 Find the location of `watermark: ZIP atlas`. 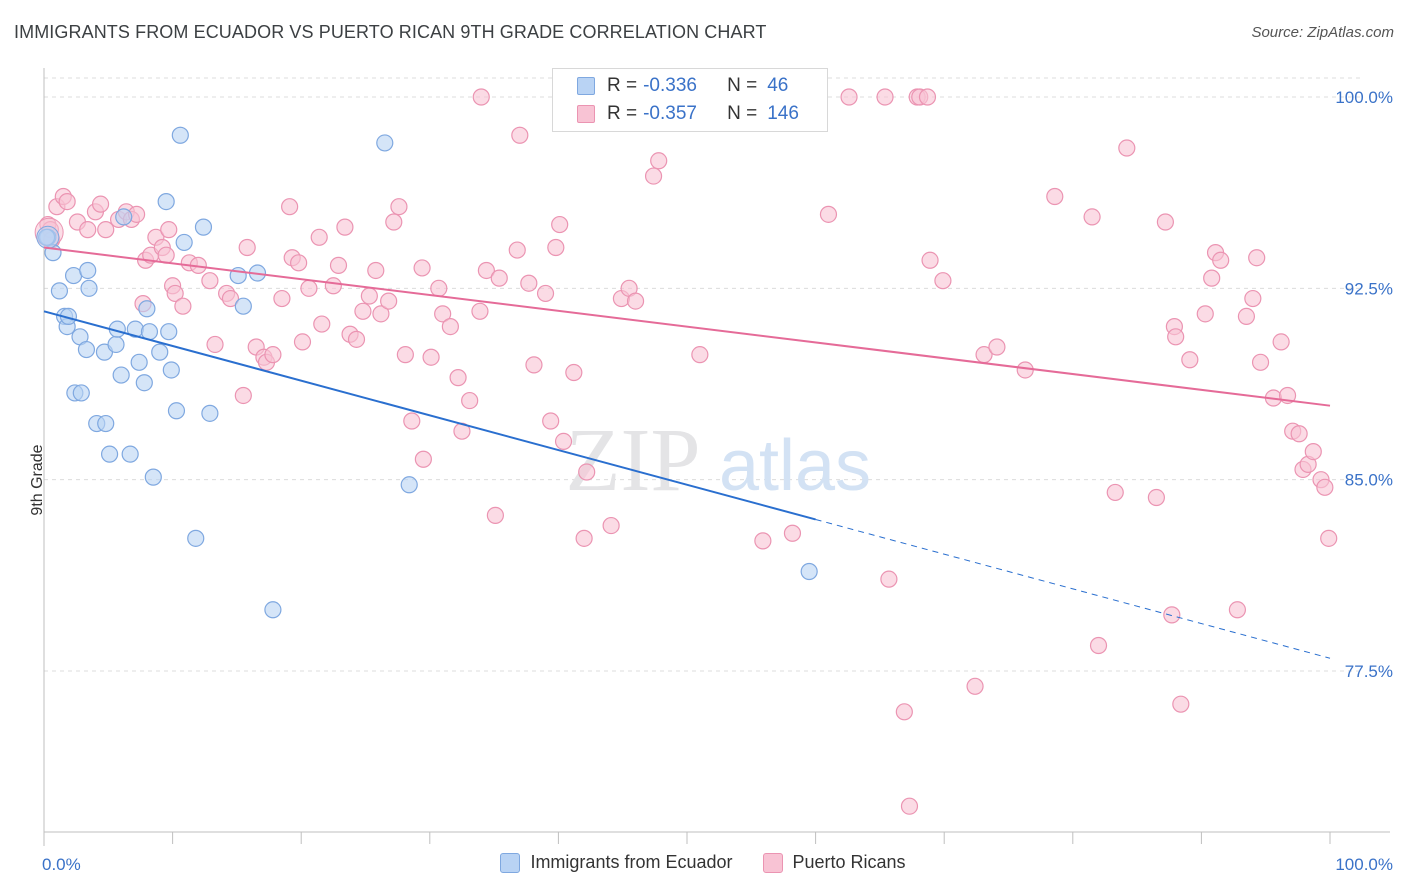

watermark: ZIP atlas is located at coordinates (719, 460).